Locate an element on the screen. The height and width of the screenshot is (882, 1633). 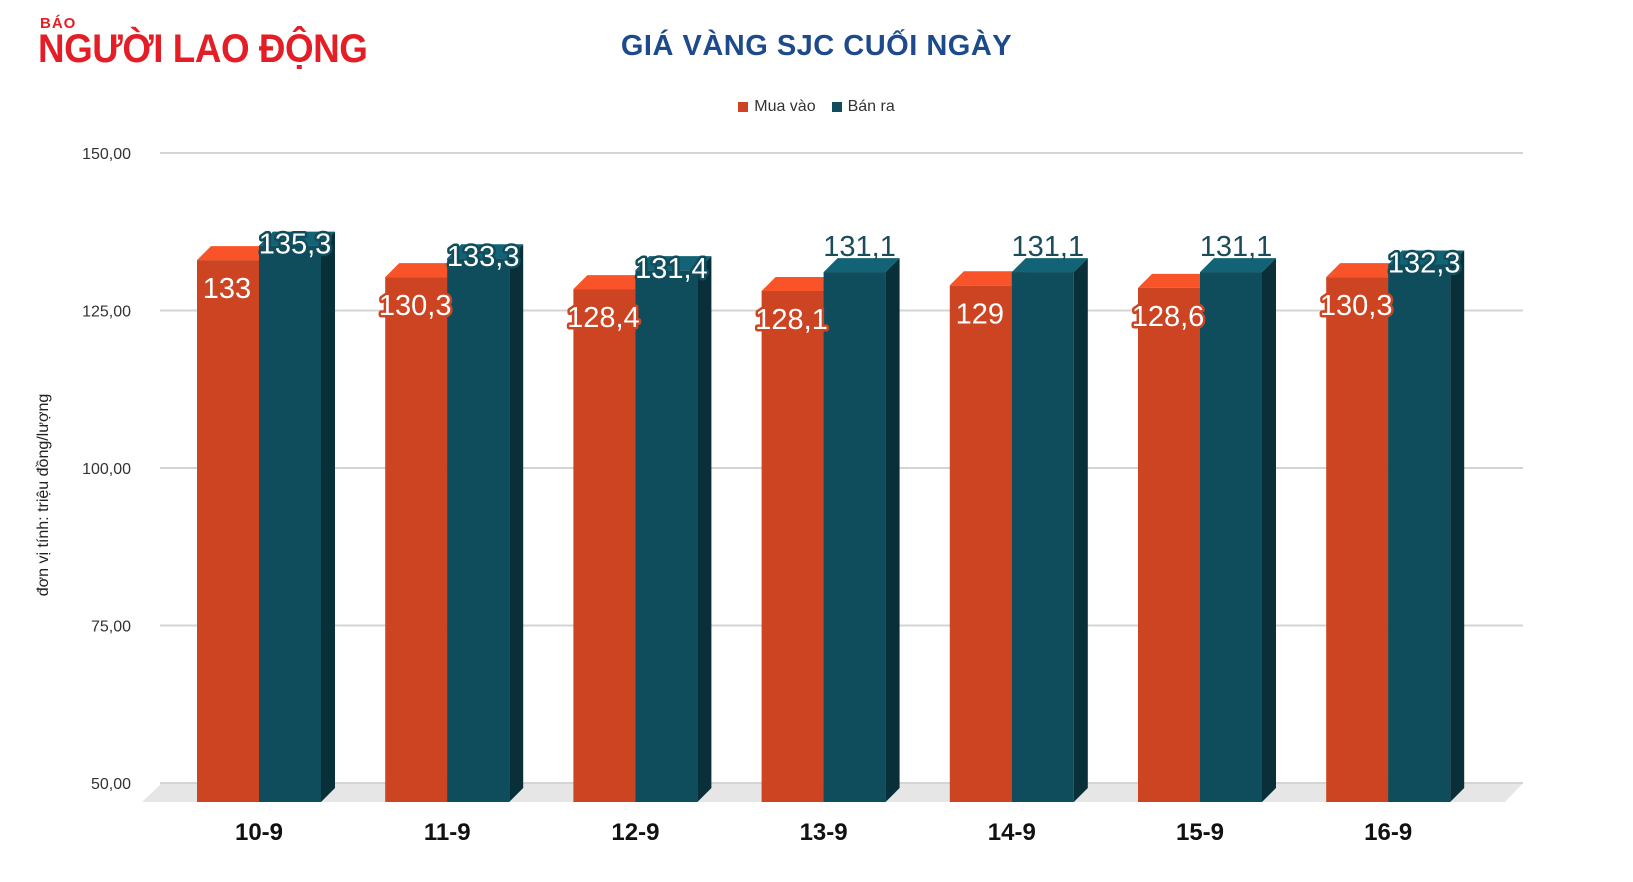
brand-logo: BÁO NGƯỜI LAO ĐỘNG is located at coordinates (217, 42).